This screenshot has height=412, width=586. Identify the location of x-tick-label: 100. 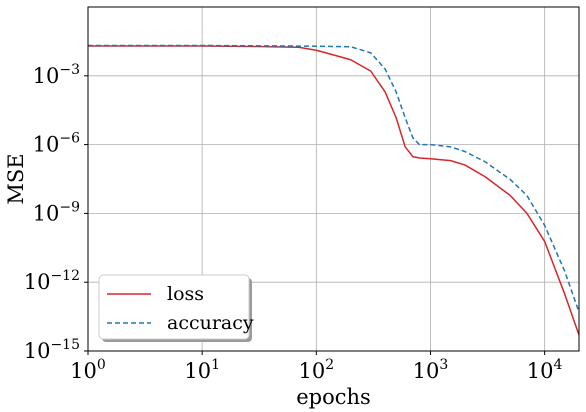
(88, 370).